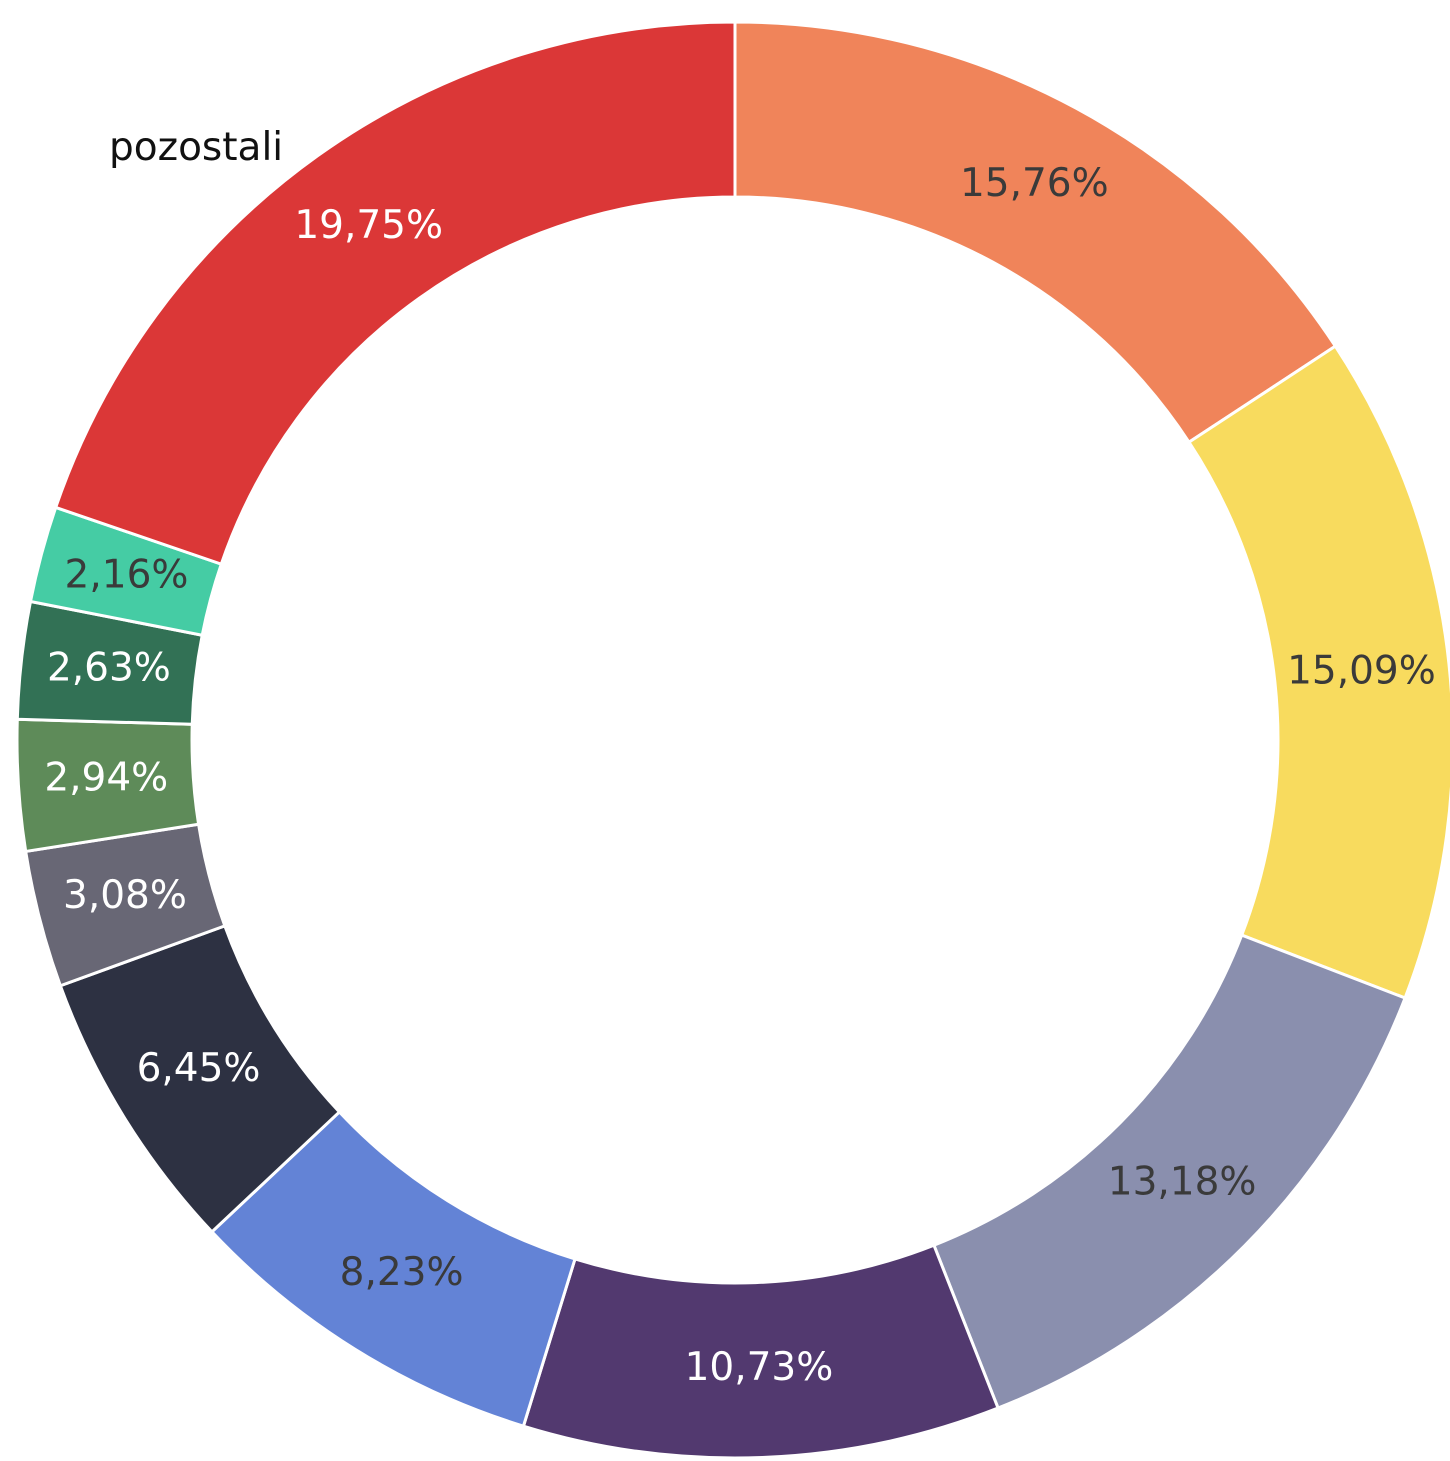 The image size is (1450, 1461). What do you see at coordinates (125, 895) in the screenshot?
I see `value-label: 3,08%` at bounding box center [125, 895].